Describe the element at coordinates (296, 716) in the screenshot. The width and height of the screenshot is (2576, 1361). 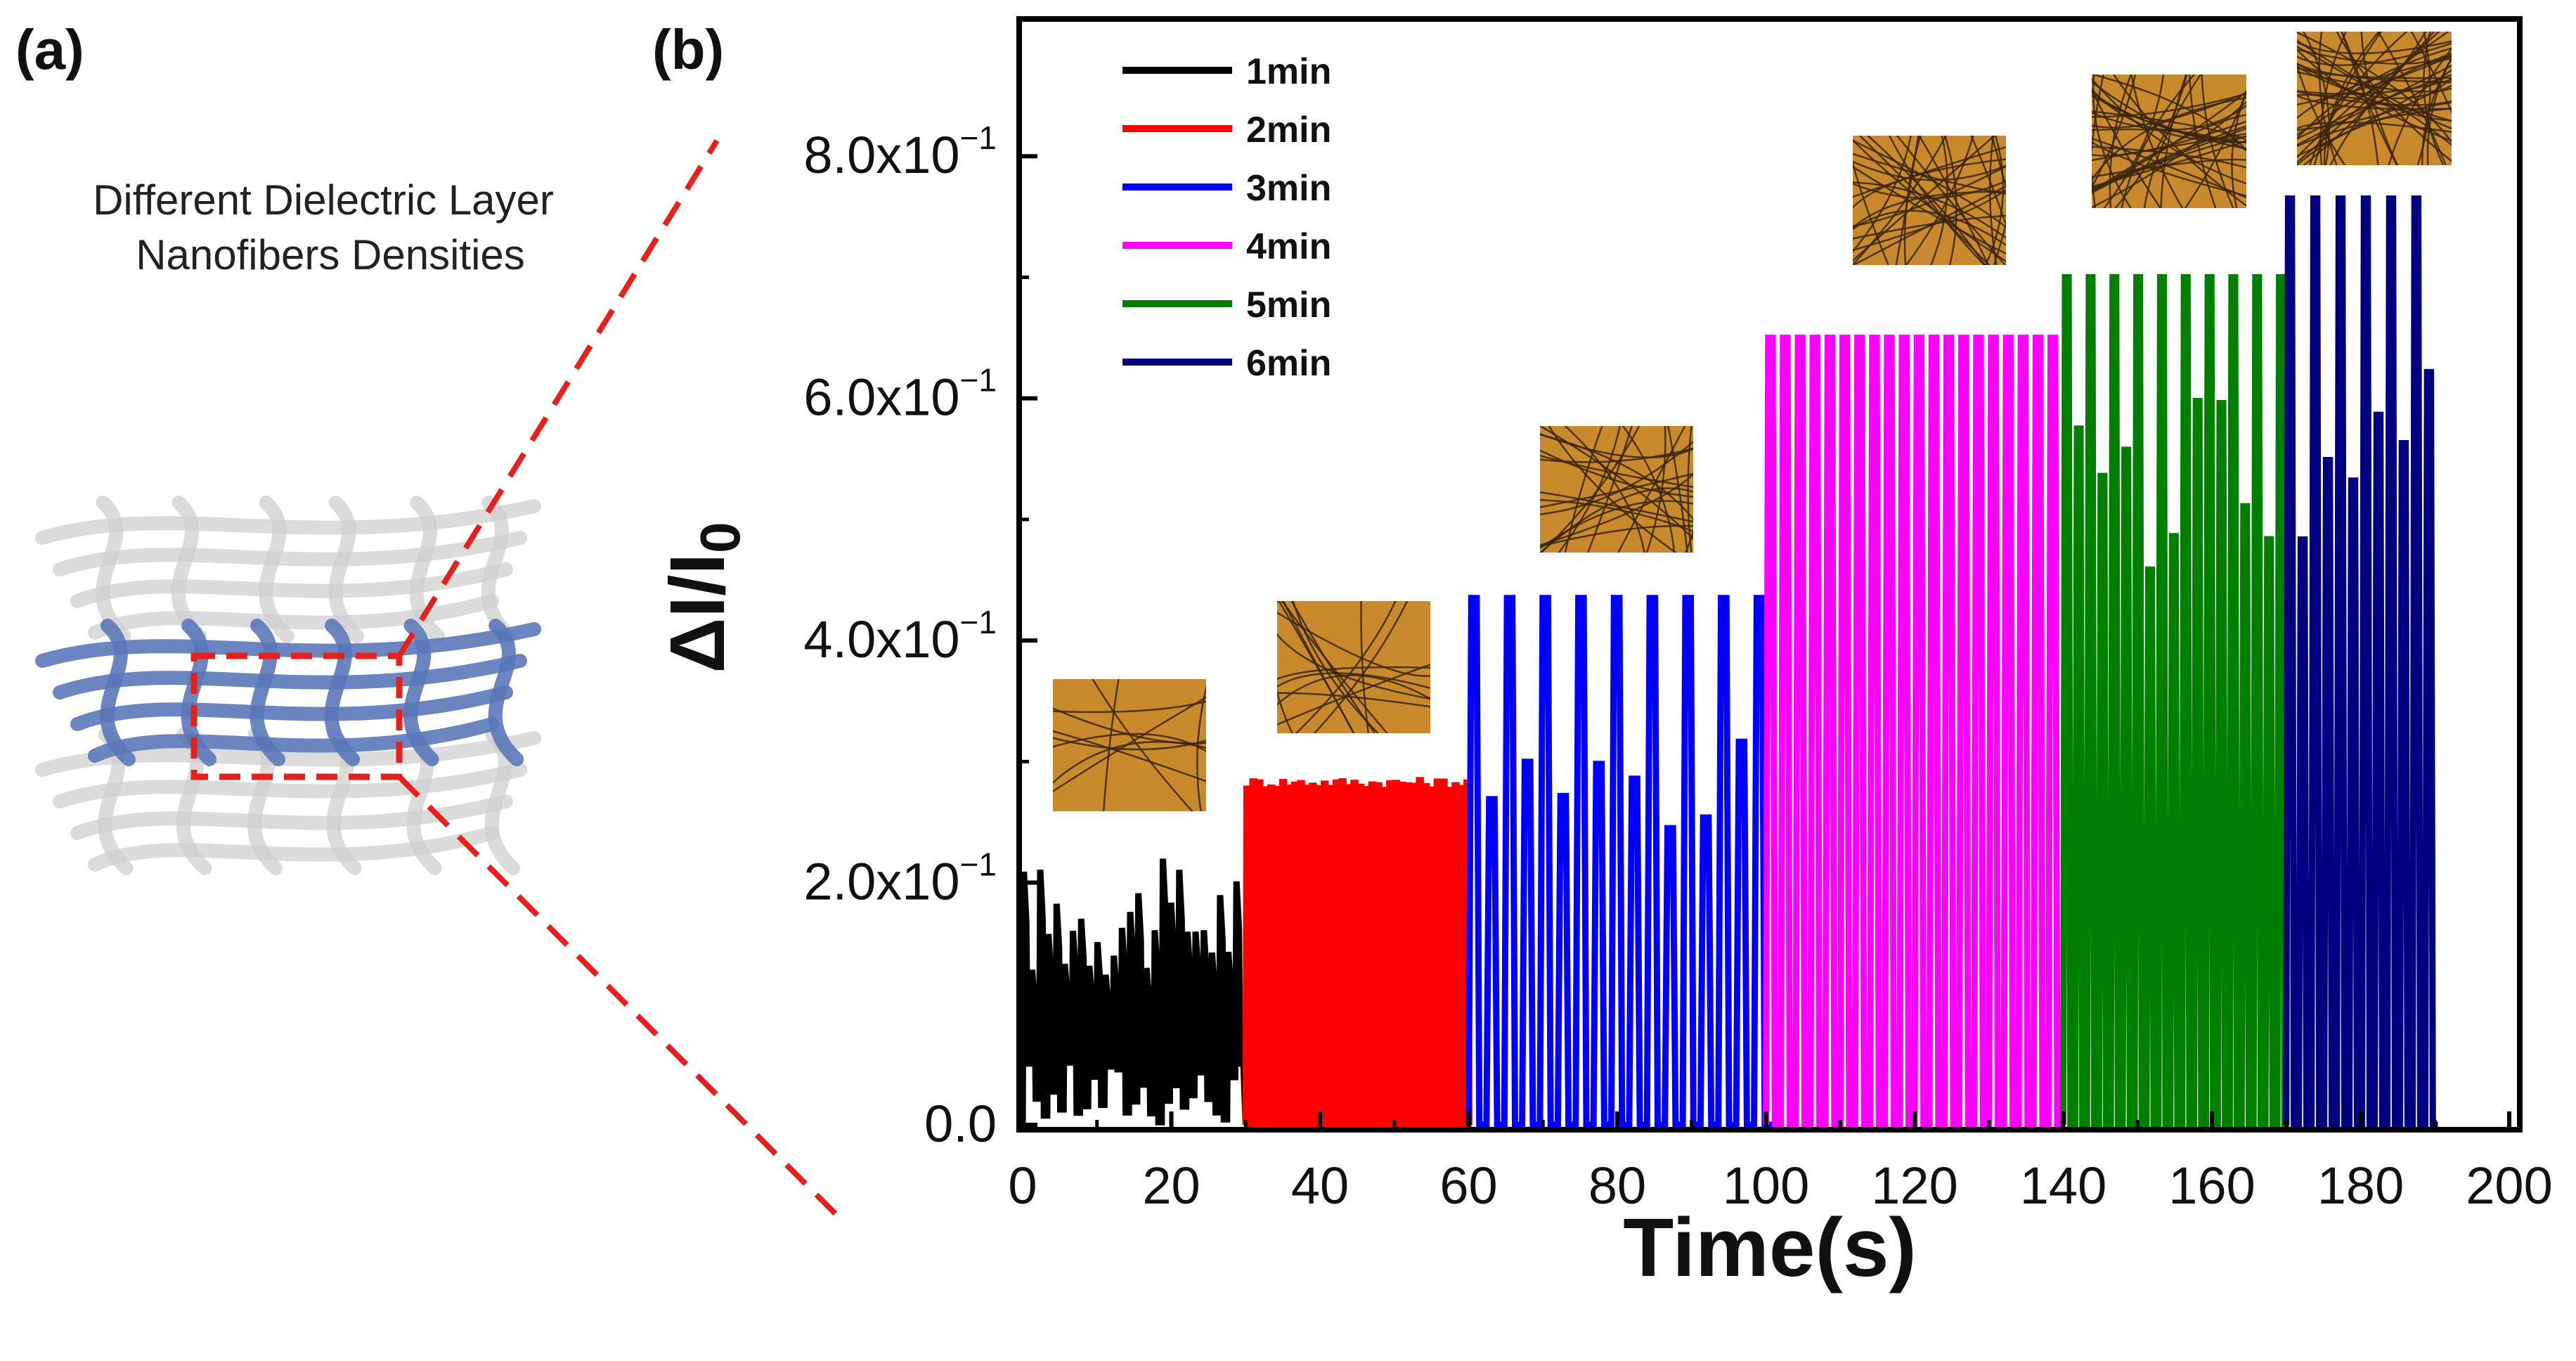
I see `zoom-box` at that location.